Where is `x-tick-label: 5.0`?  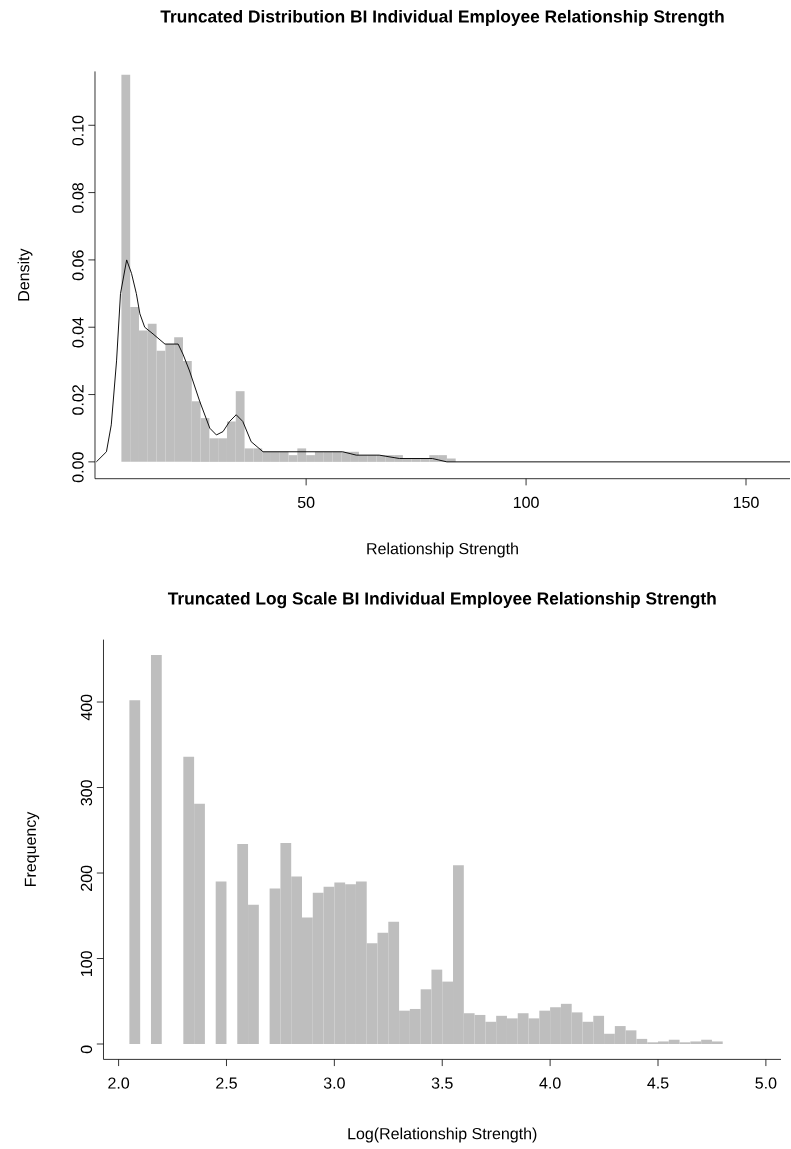 x-tick-label: 5.0 is located at coordinates (766, 1083).